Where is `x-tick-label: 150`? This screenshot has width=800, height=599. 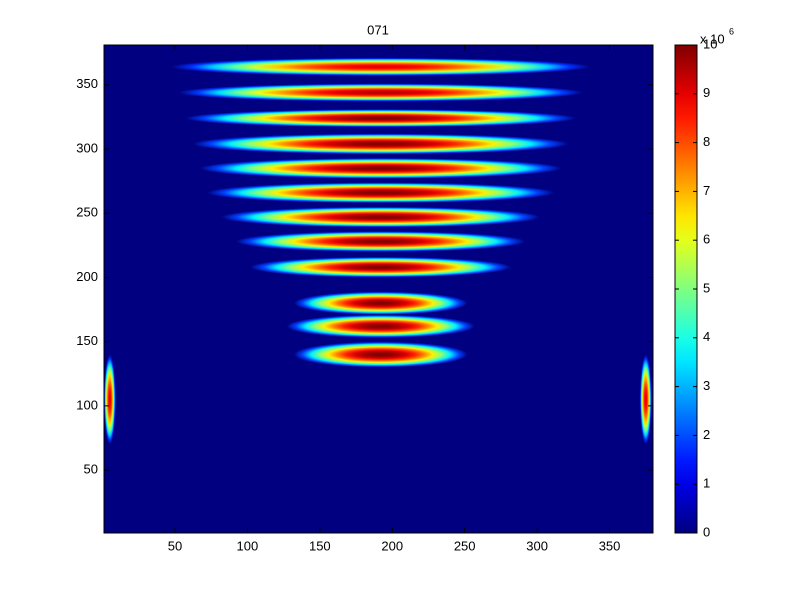
x-tick-label: 150 is located at coordinates (320, 545).